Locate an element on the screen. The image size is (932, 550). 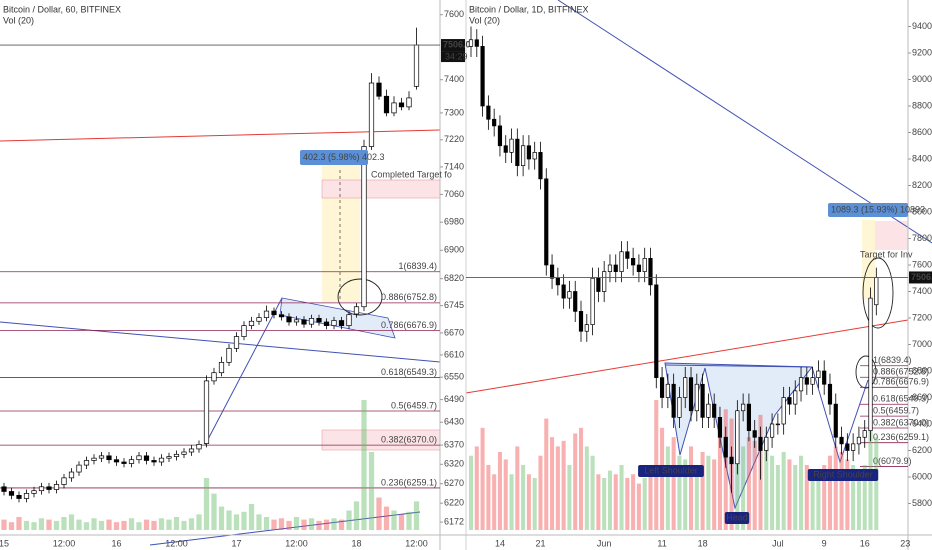
x-tick-label: 12:00 is located at coordinates (296, 543).